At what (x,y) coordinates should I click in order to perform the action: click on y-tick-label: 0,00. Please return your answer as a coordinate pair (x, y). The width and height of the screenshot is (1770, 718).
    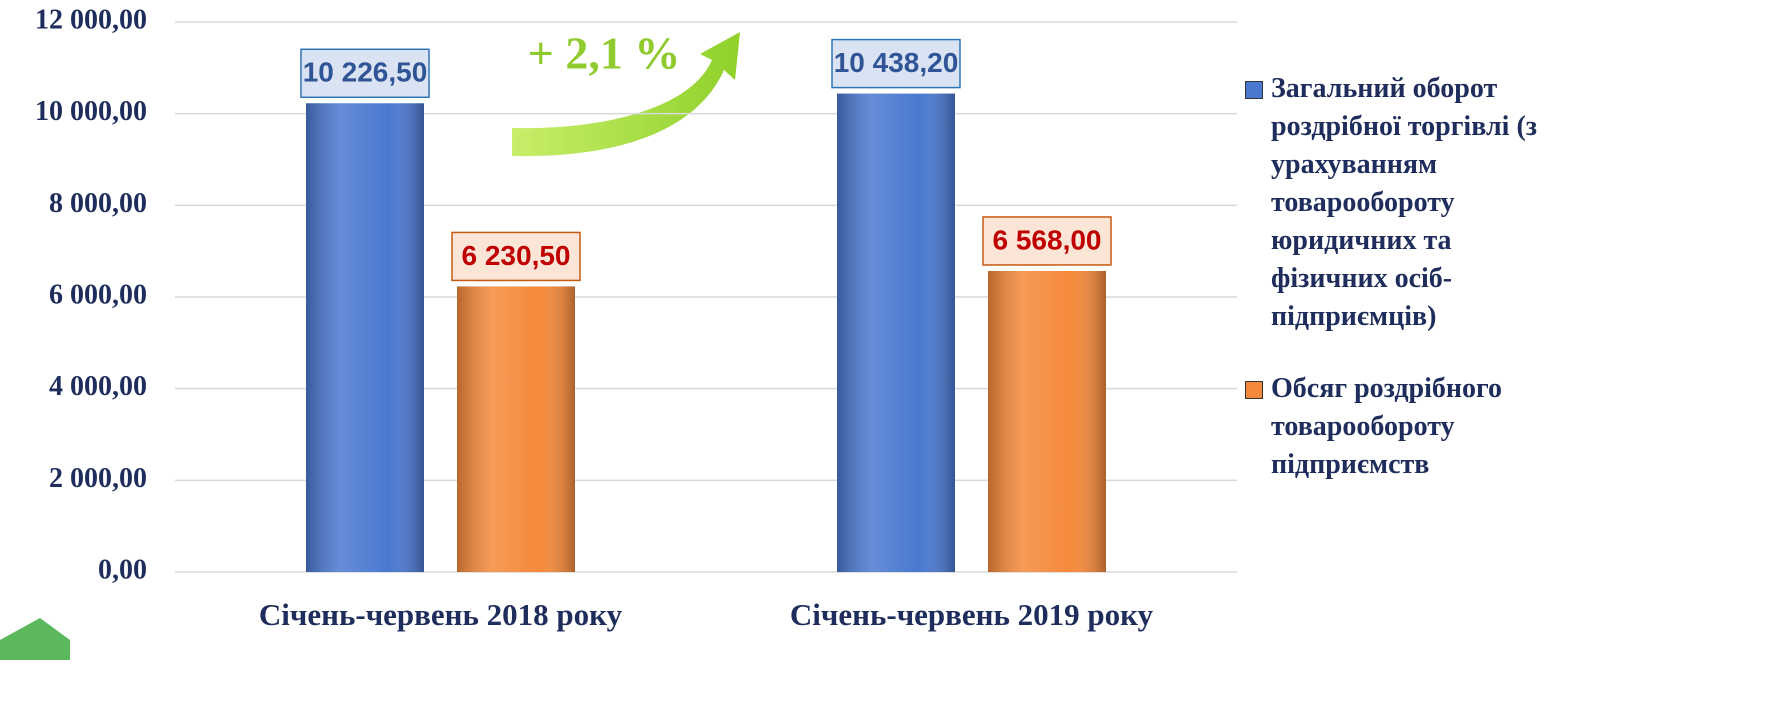
    Looking at the image, I should click on (122, 569).